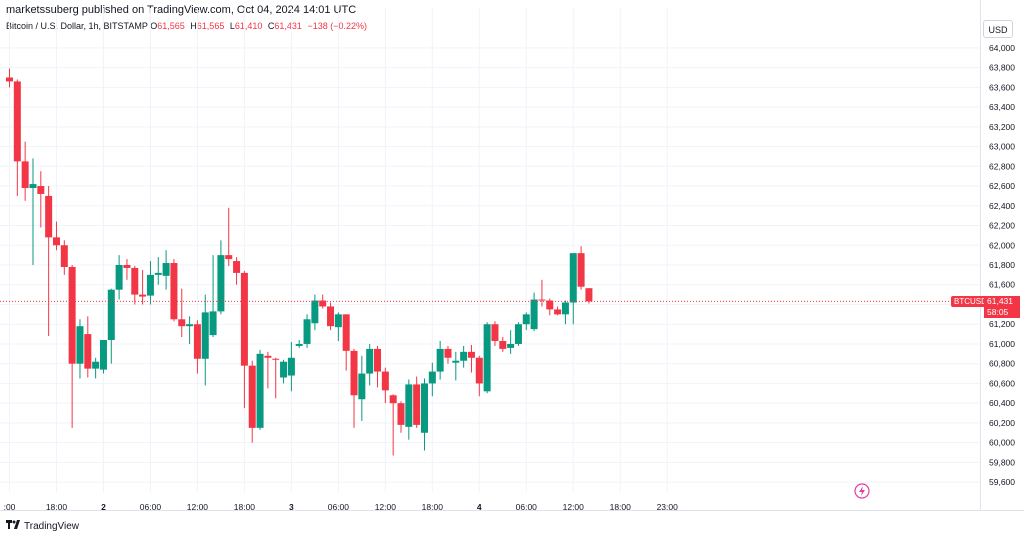 The width and height of the screenshot is (1024, 538). I want to click on time-tick-label: 23:00, so click(668, 507).